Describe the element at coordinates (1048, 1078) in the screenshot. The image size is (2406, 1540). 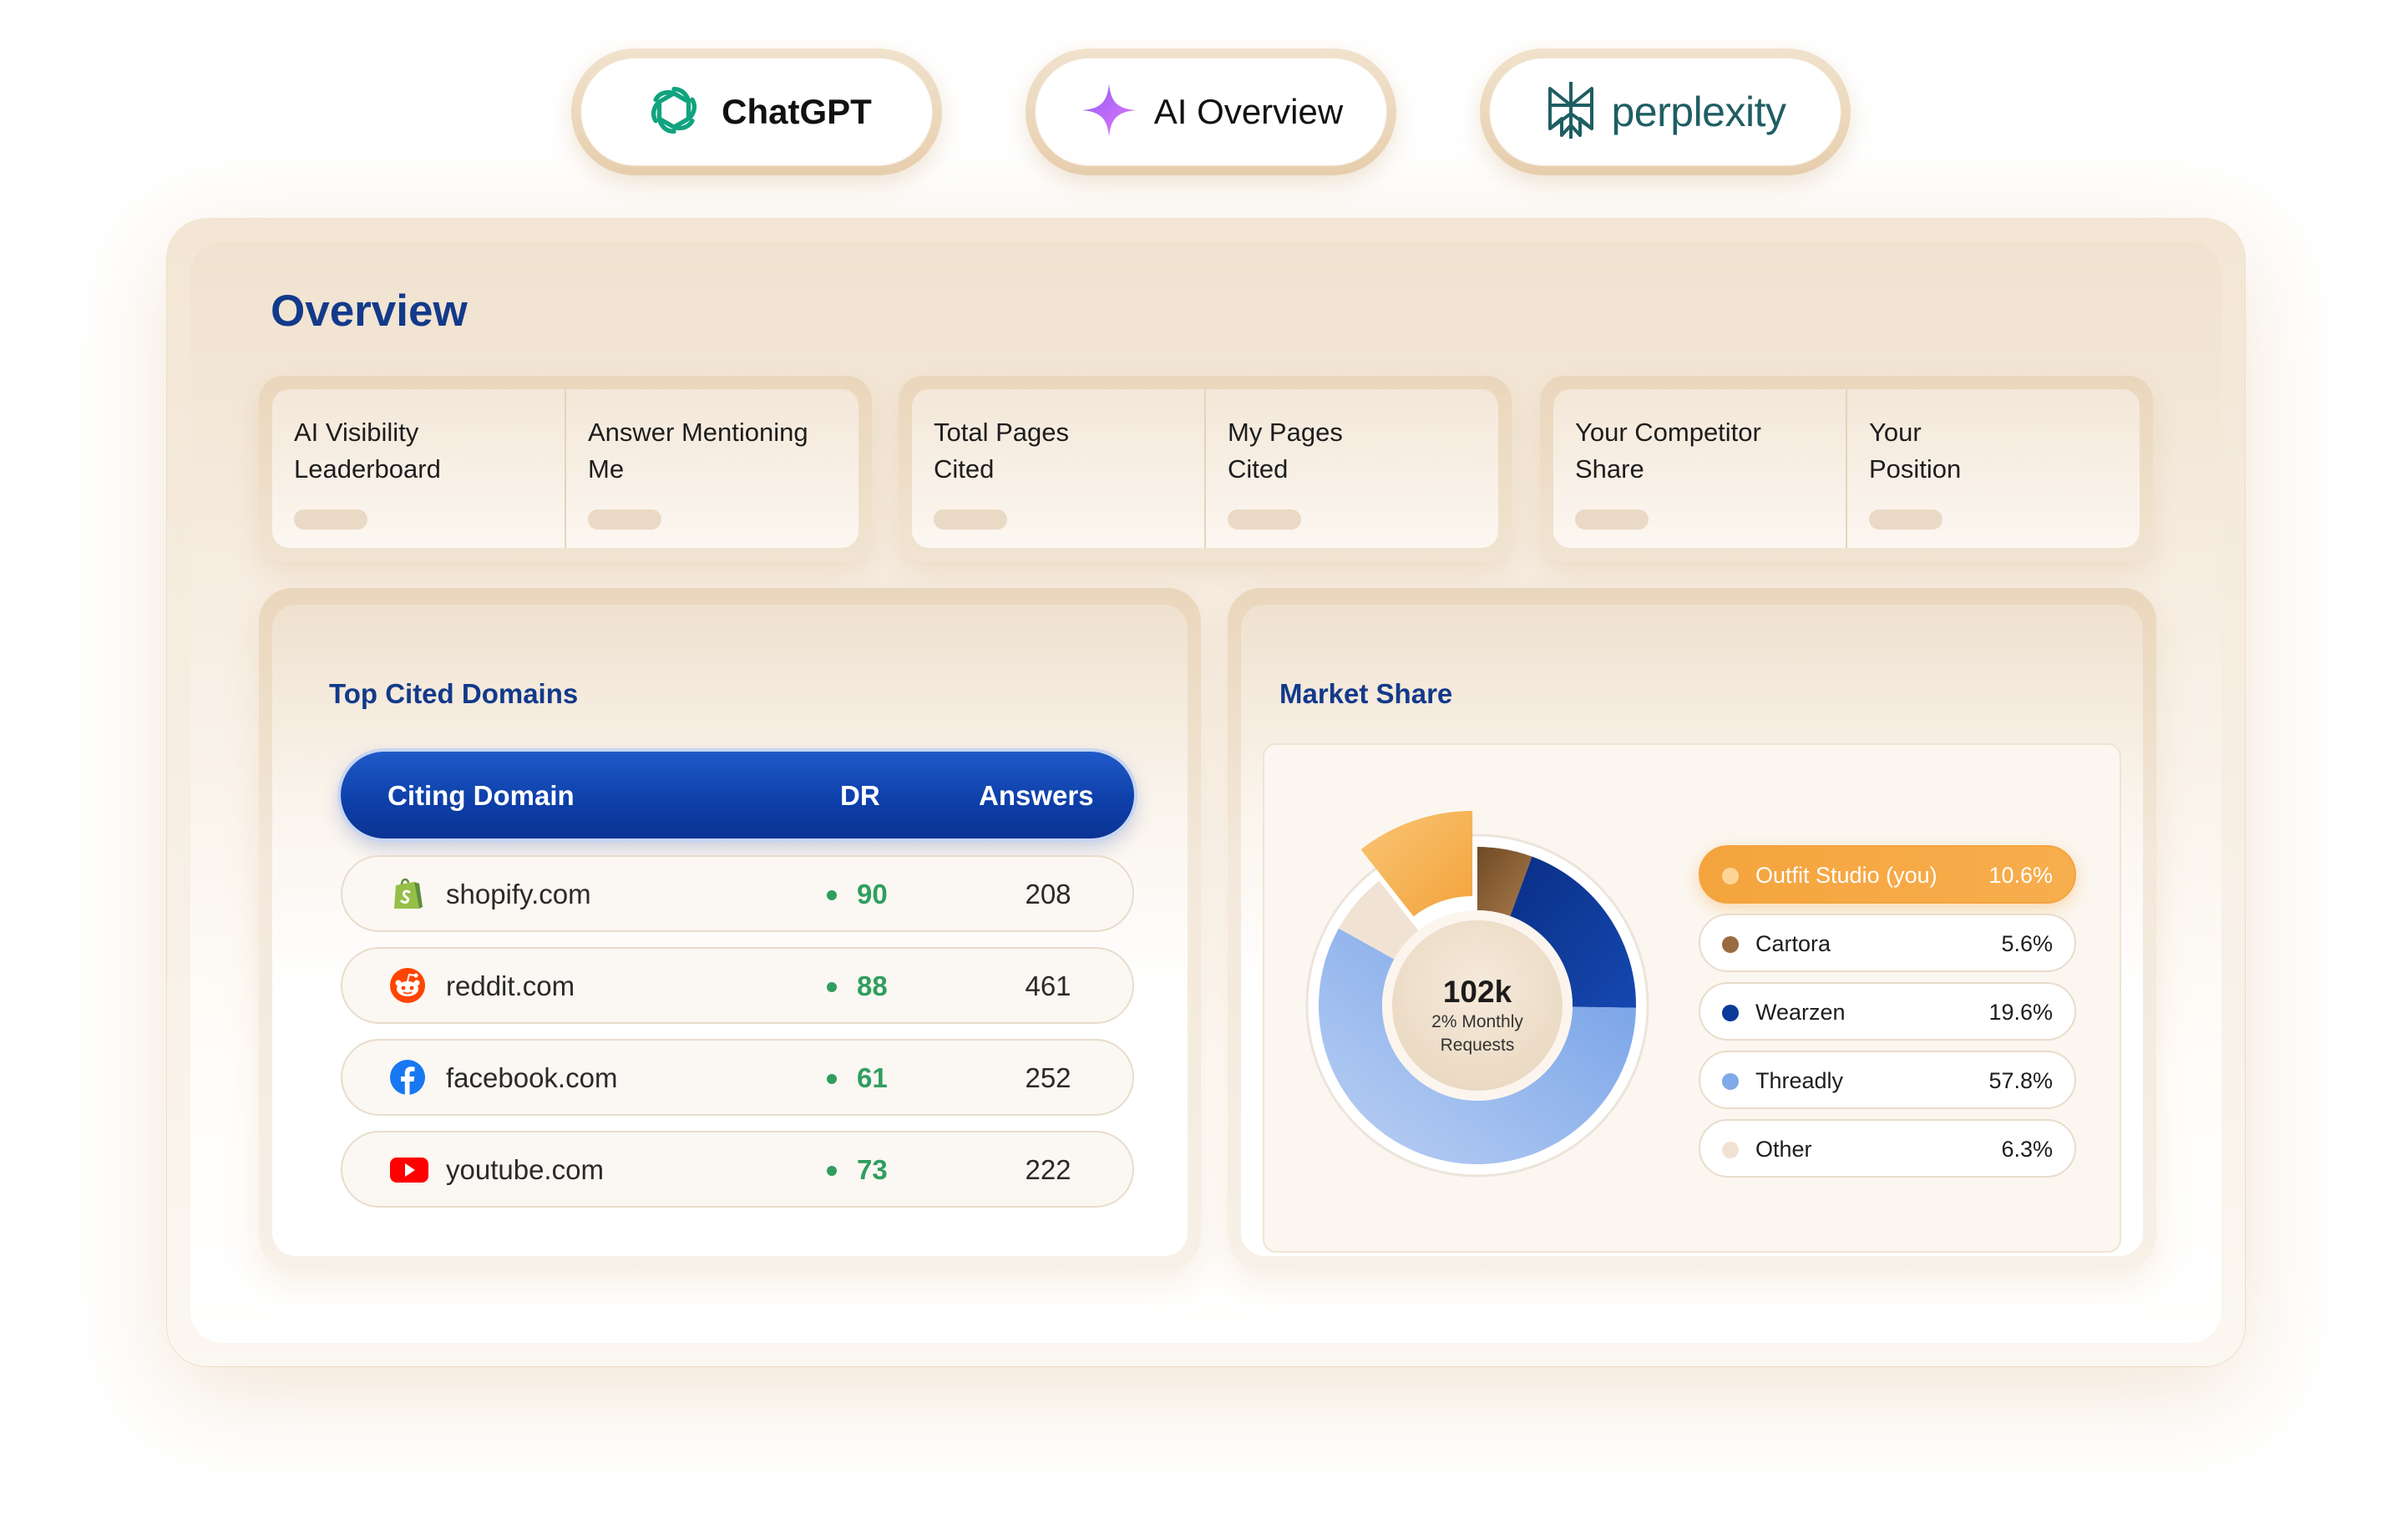
I see `answers-count: 252` at that location.